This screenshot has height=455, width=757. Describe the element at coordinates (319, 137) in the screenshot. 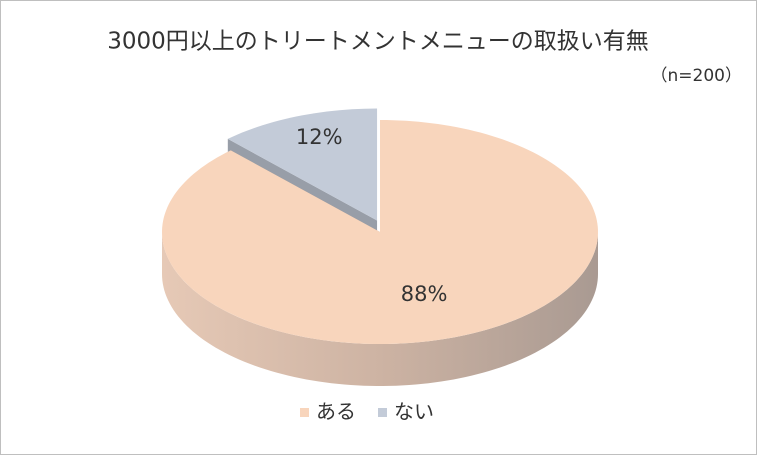

I see `data-label: 12%` at that location.